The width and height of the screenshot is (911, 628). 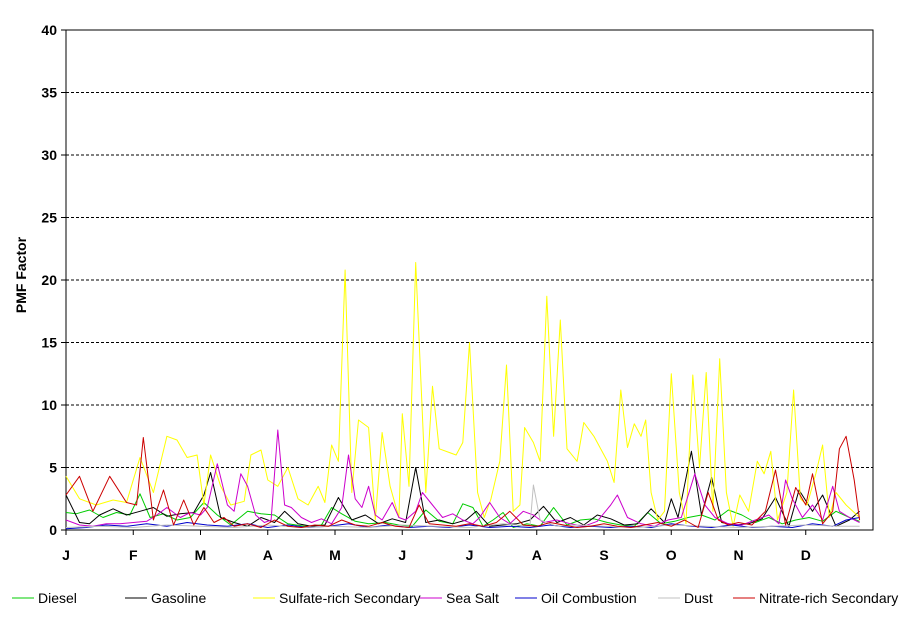 What do you see at coordinates (21, 274) in the screenshot?
I see `y-axis-label: PMF Factor` at bounding box center [21, 274].